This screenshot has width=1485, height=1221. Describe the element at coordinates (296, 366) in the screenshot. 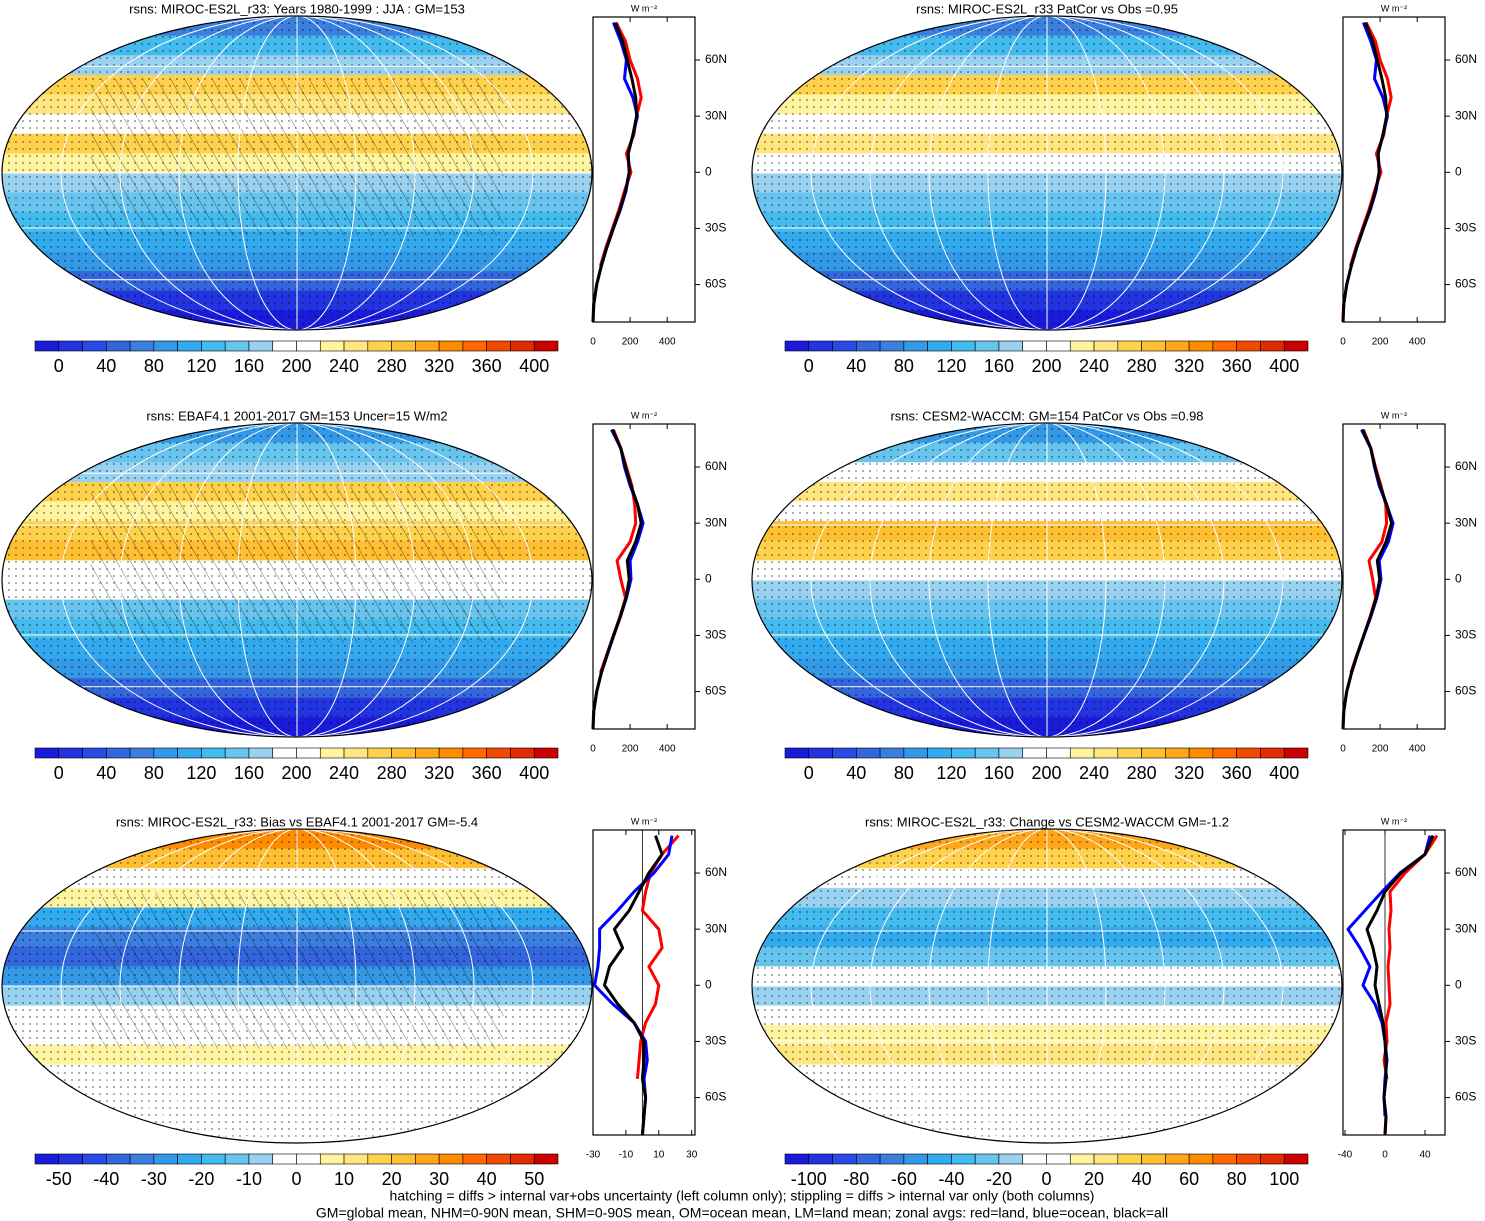

I see `colorbar-tick-label: 200` at that location.